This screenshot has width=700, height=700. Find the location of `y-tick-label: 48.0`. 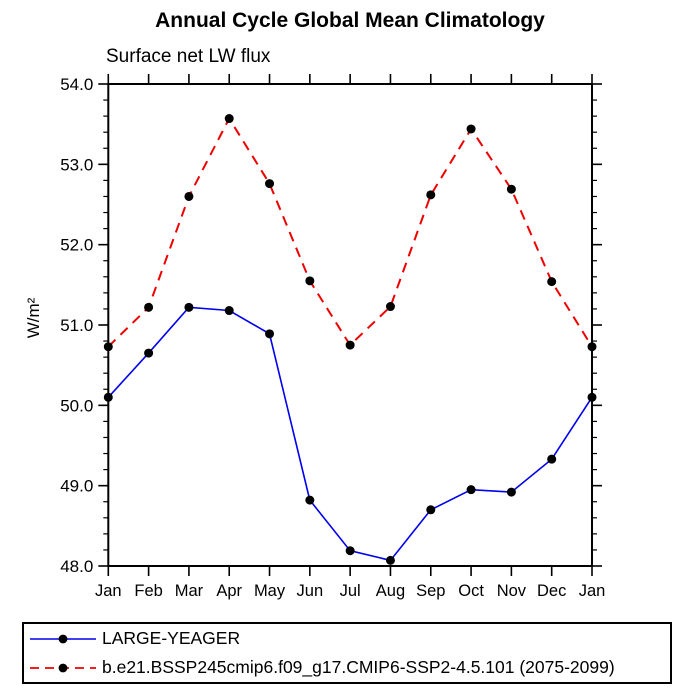

y-tick-label: 48.0 is located at coordinates (76, 566).